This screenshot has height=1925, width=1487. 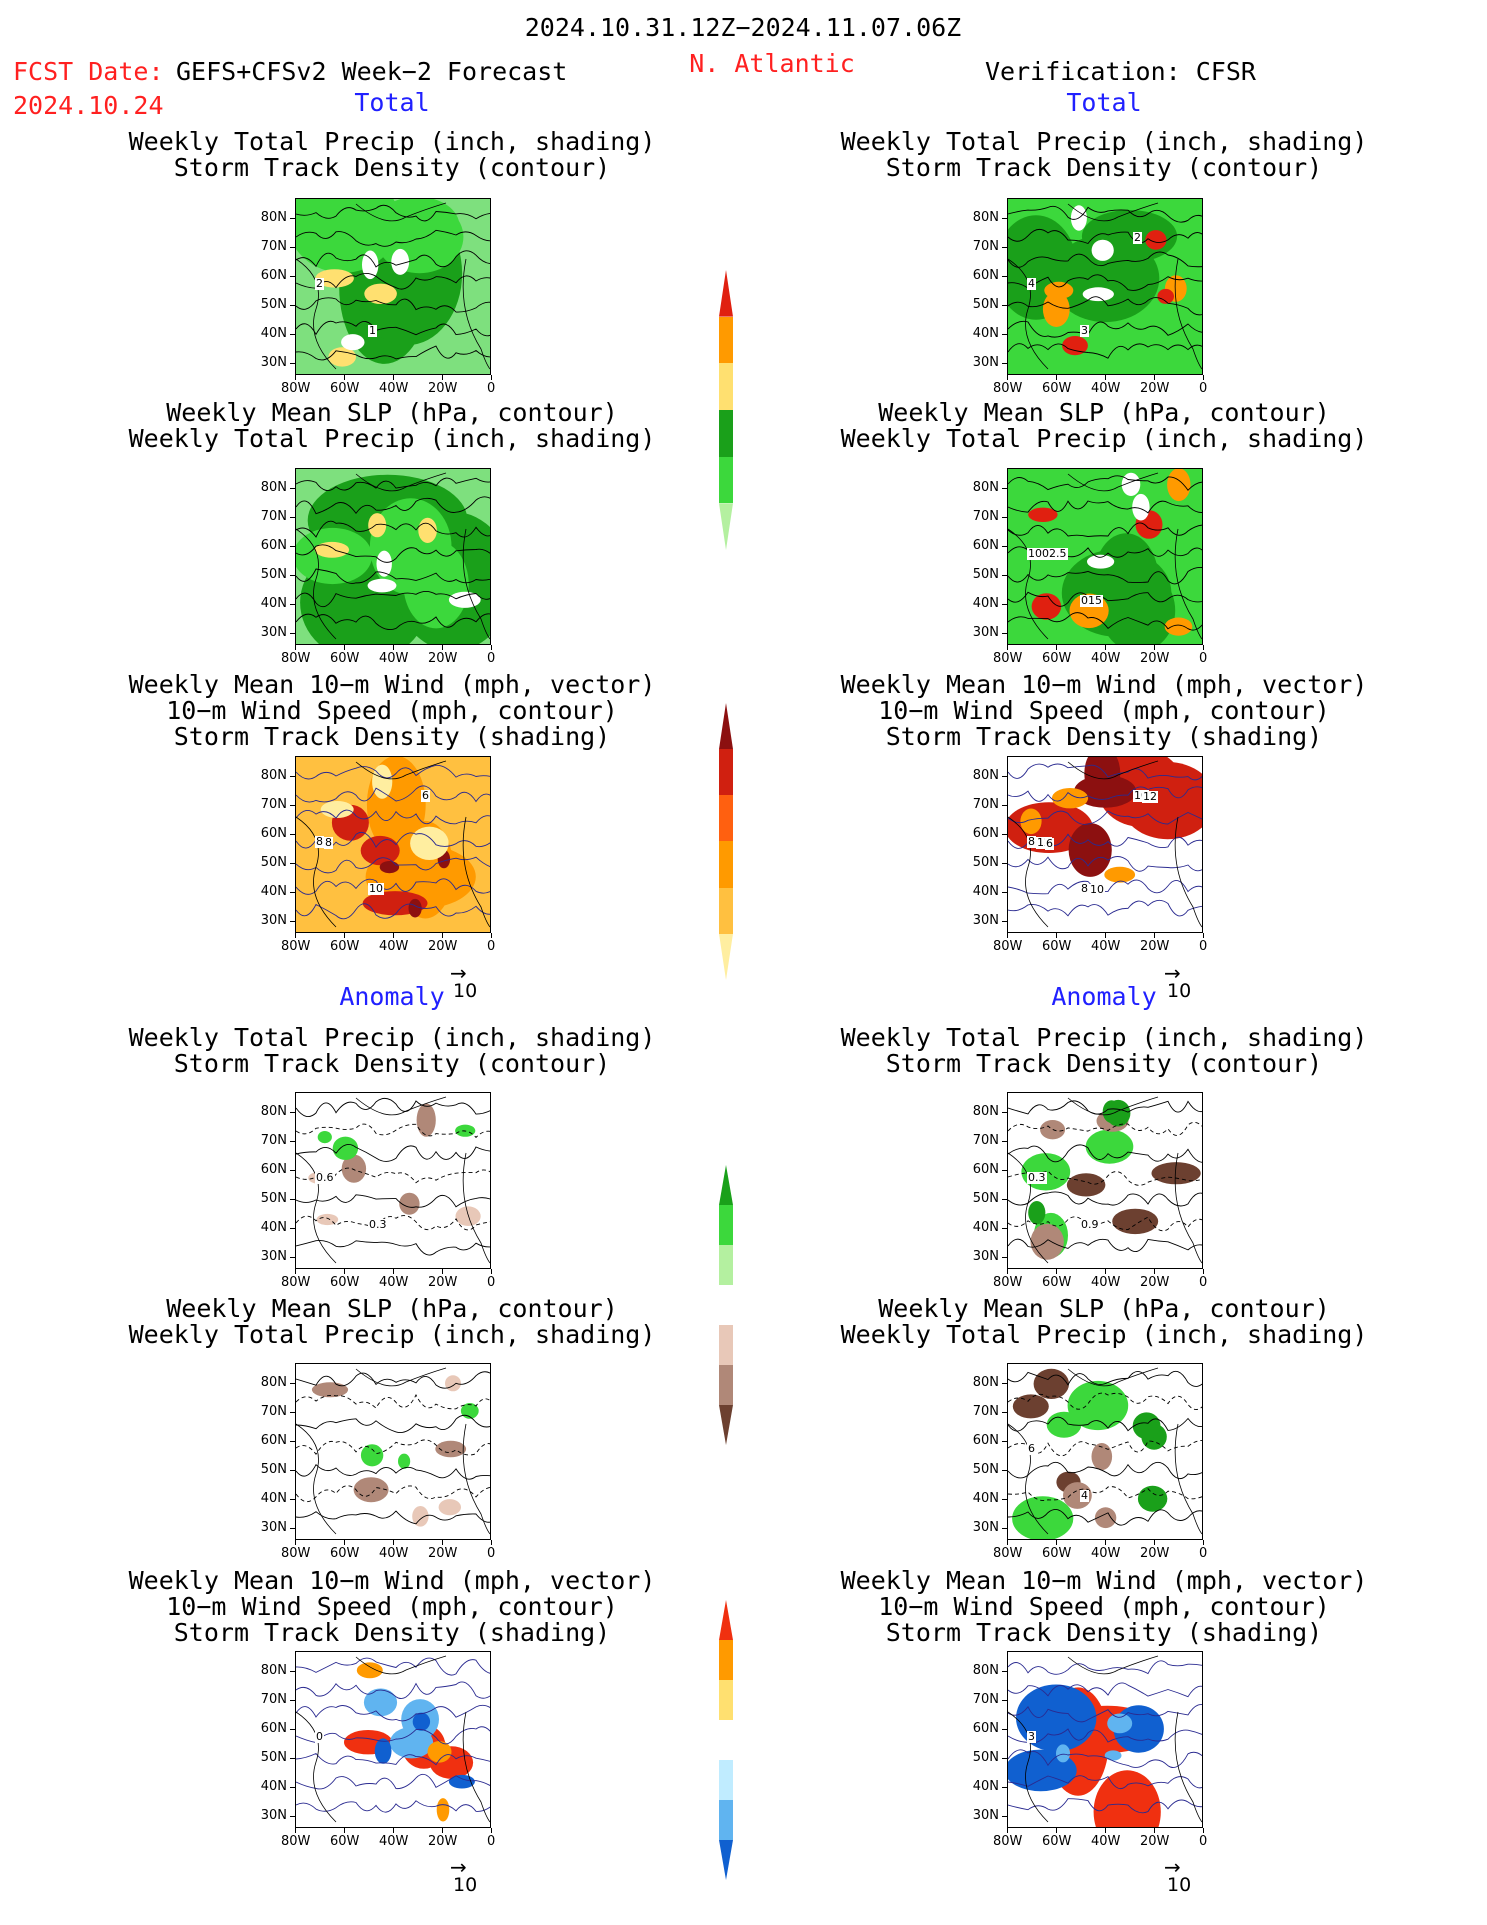 I want to click on verification-wind-anom-map, so click(x=1105, y=1739).